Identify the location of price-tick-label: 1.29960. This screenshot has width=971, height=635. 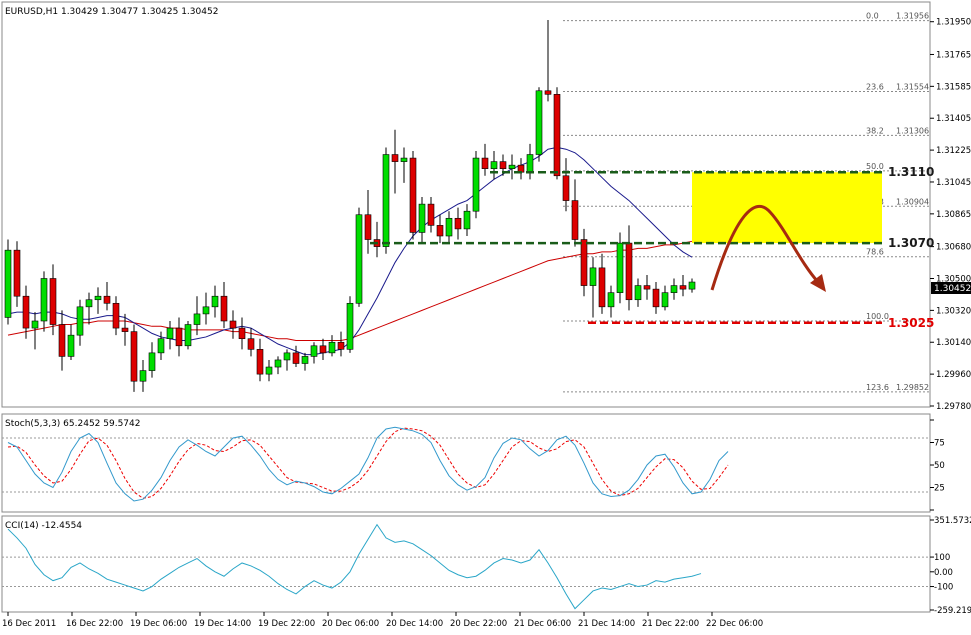
(953, 375).